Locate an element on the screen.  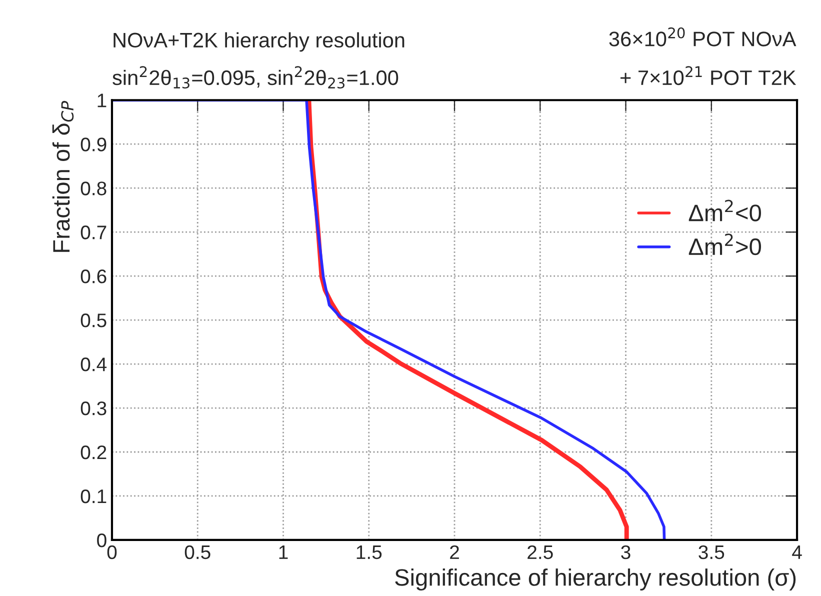
y-tick-label: 1 is located at coordinates (102, 101).